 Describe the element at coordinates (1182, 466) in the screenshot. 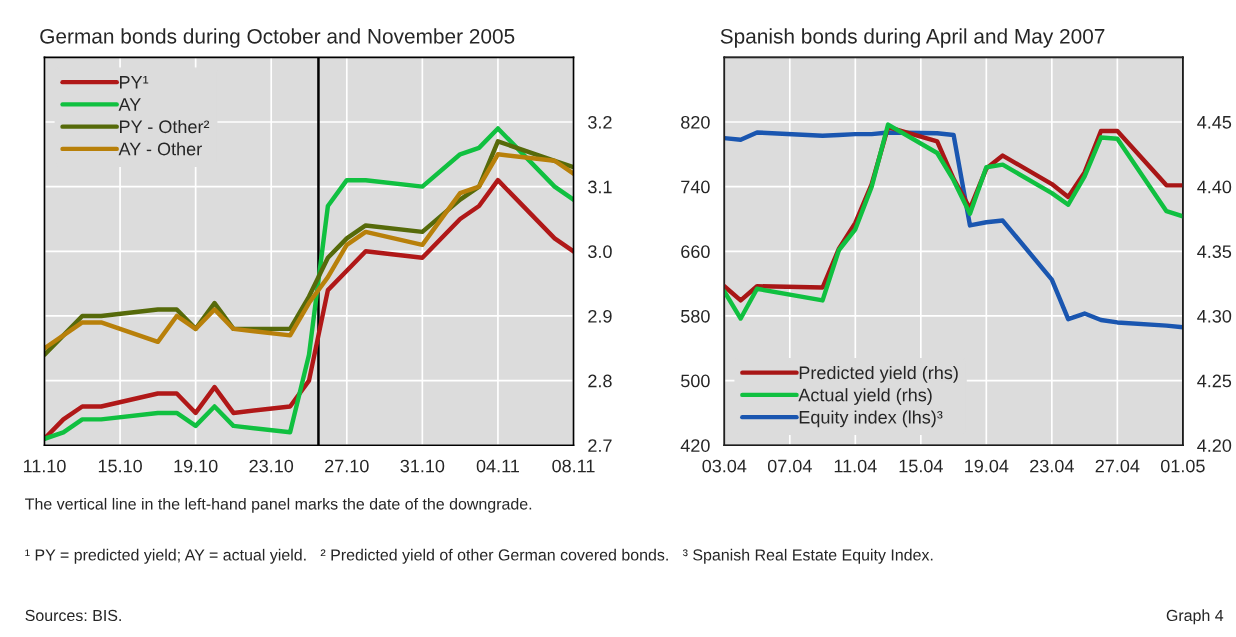

I see `x-tick-label: 01.05` at that location.